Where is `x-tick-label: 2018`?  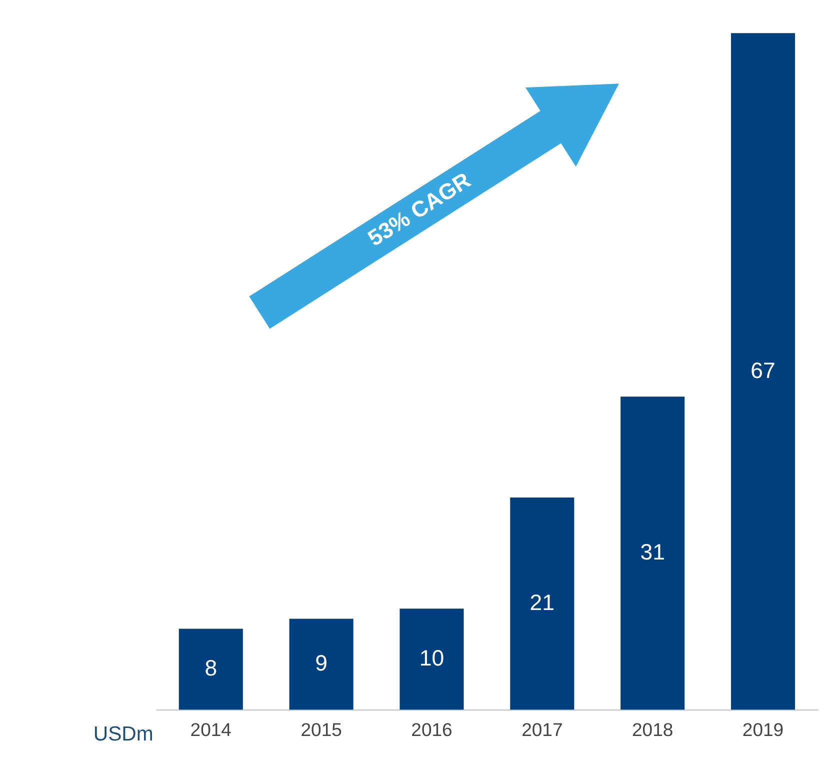
x-tick-label: 2018 is located at coordinates (653, 729).